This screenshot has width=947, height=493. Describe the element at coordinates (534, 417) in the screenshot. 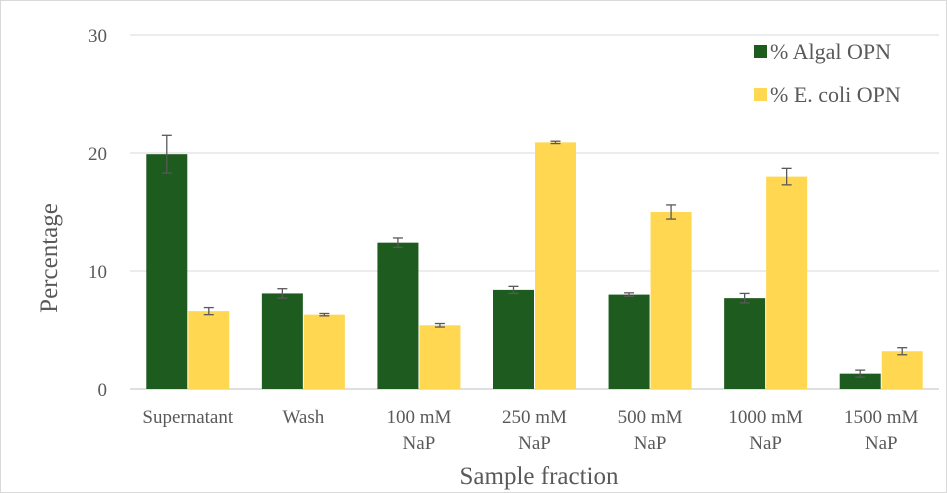

I see `x-tick-label-line: 250 mM` at that location.